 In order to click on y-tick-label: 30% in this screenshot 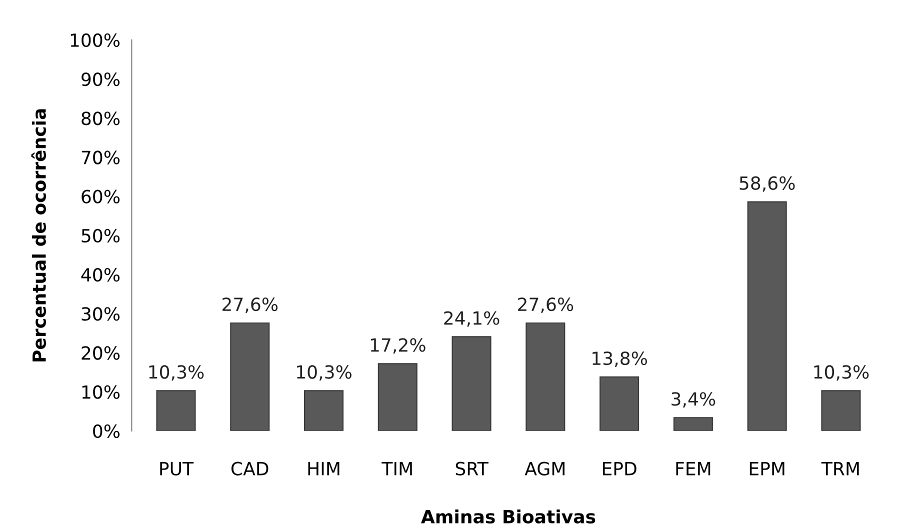, I will do `click(101, 314)`.